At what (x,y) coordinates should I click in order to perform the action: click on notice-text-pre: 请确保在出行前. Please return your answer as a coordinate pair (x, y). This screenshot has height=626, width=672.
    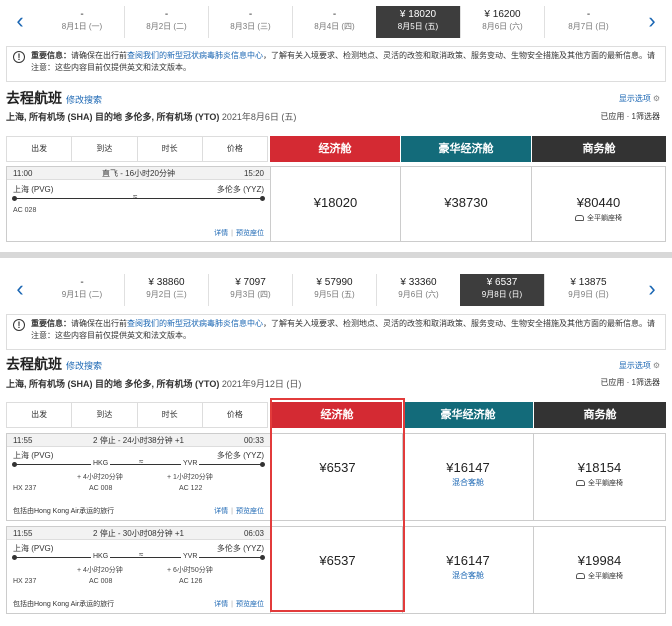
    Looking at the image, I should click on (99, 55).